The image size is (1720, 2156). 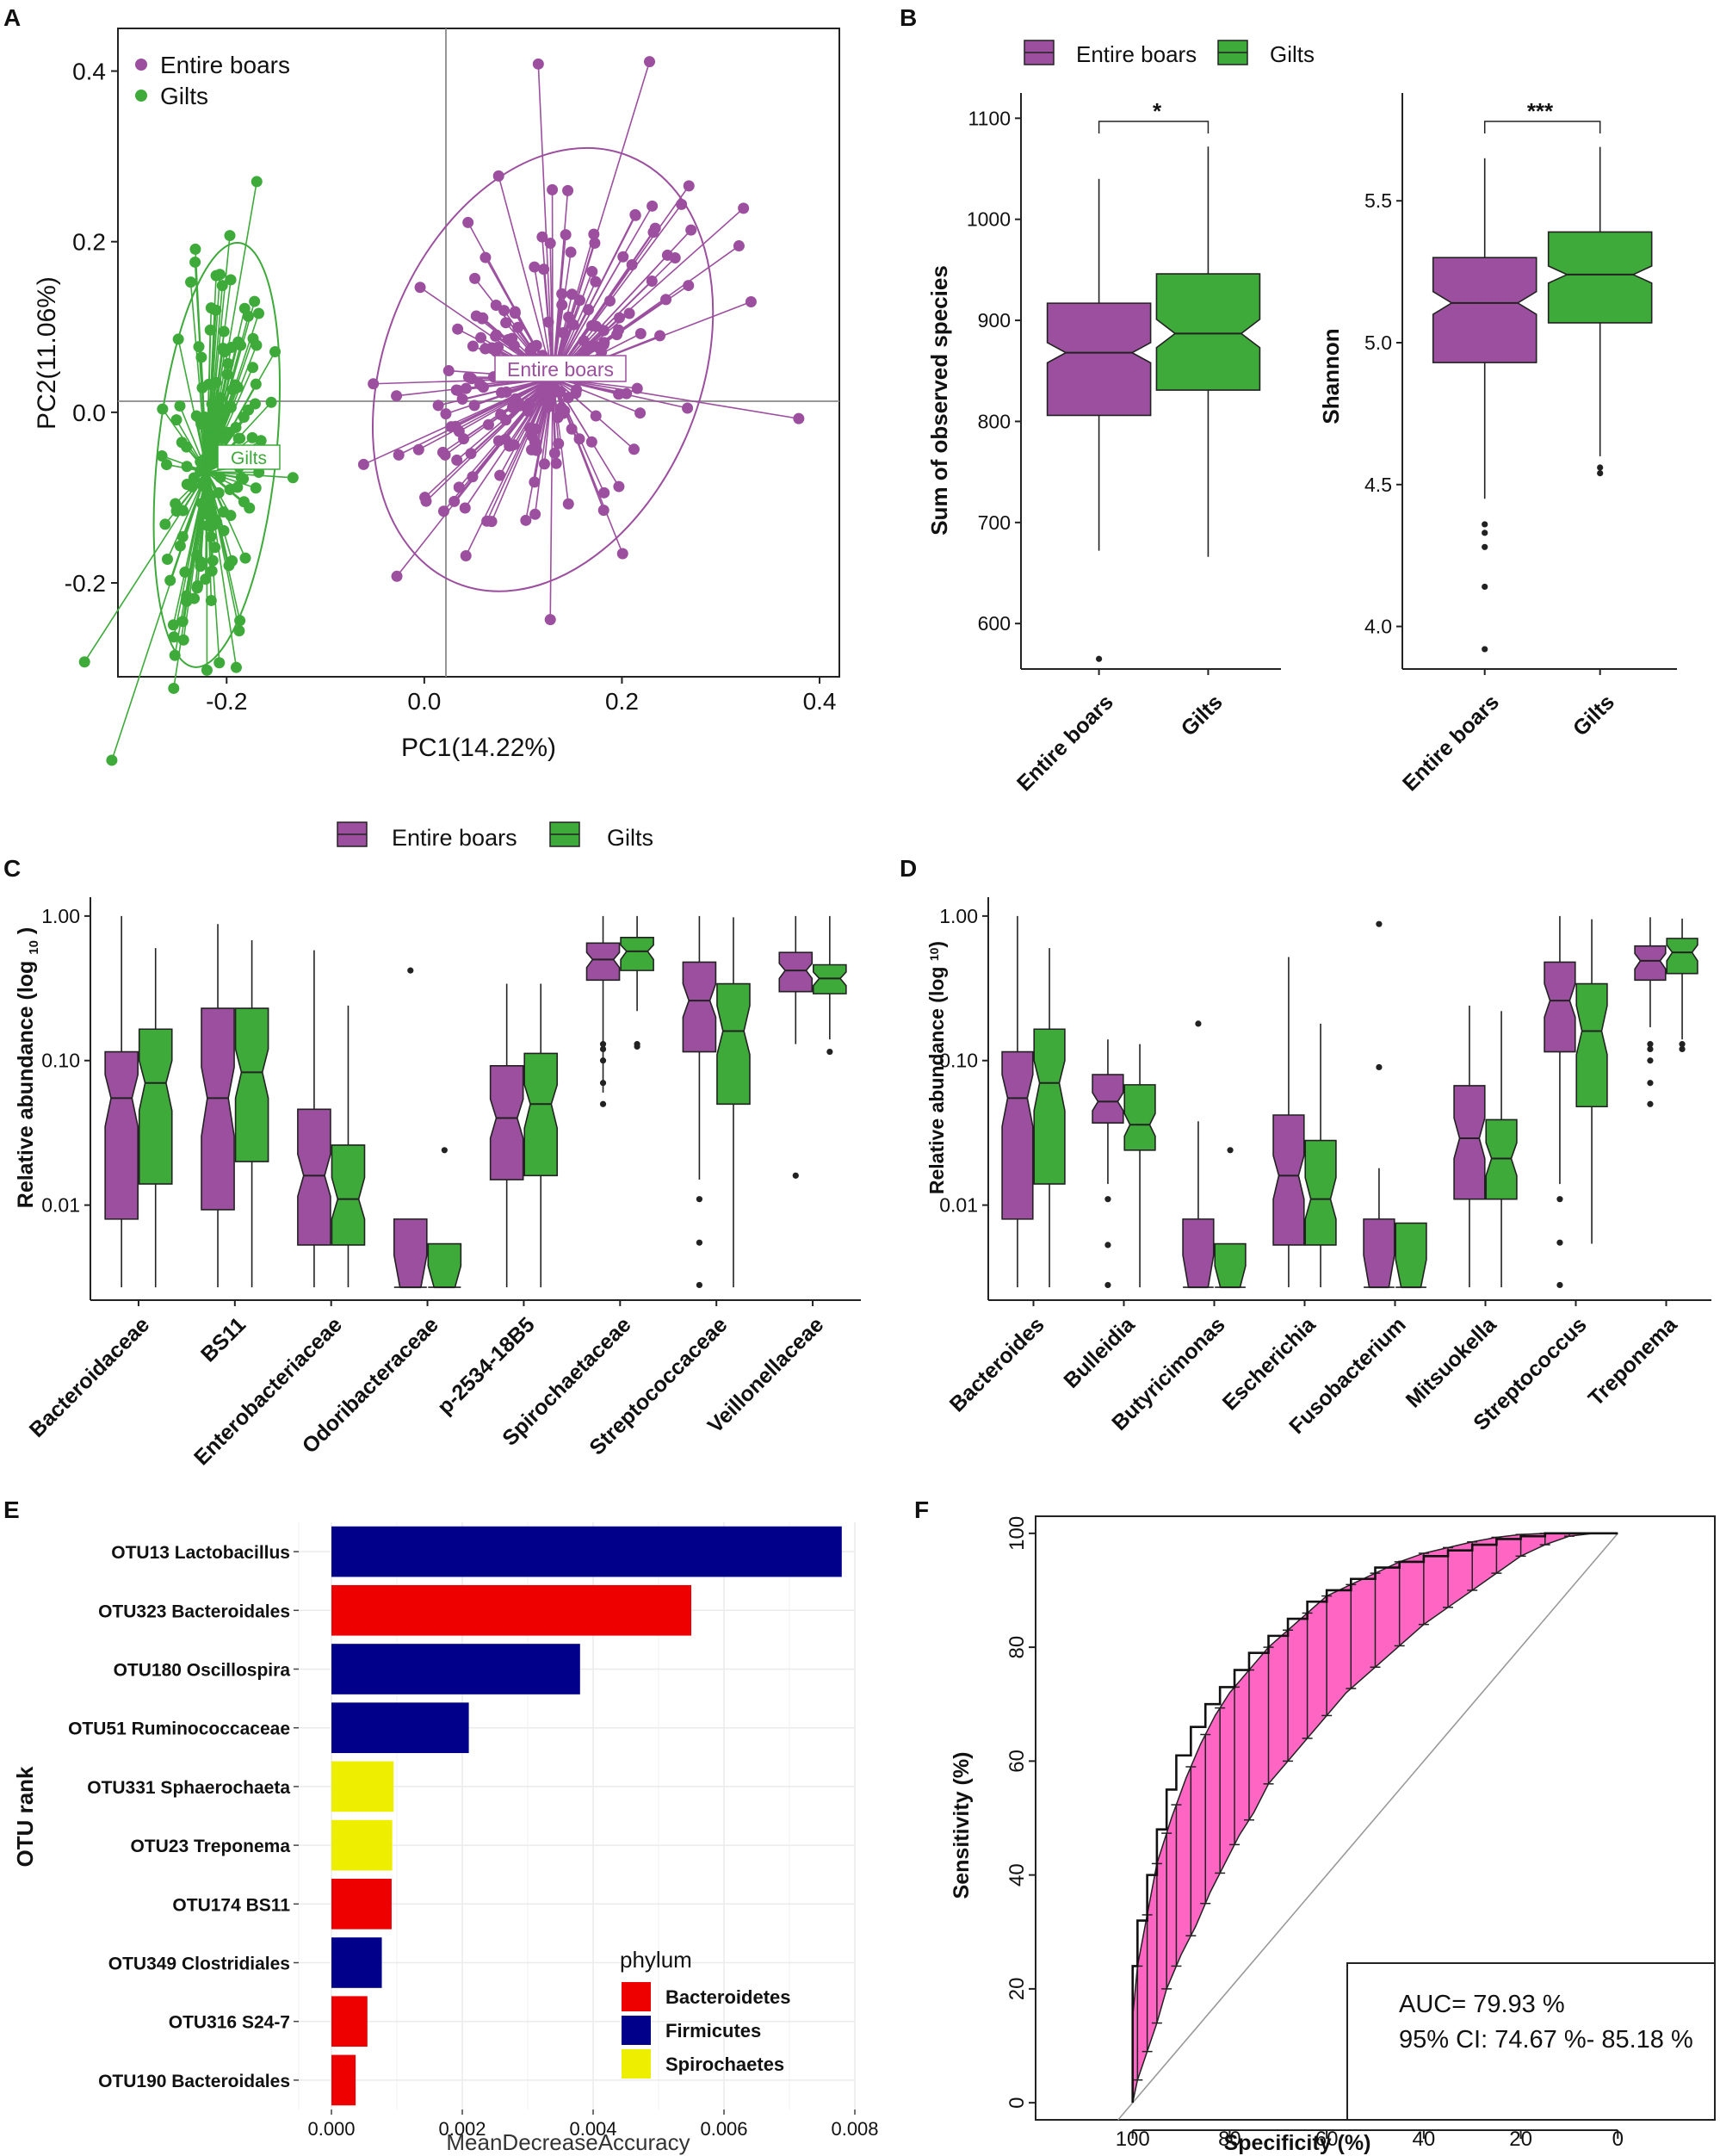 I want to click on d-plot-boars-4-outlier, so click(x=1379, y=923).